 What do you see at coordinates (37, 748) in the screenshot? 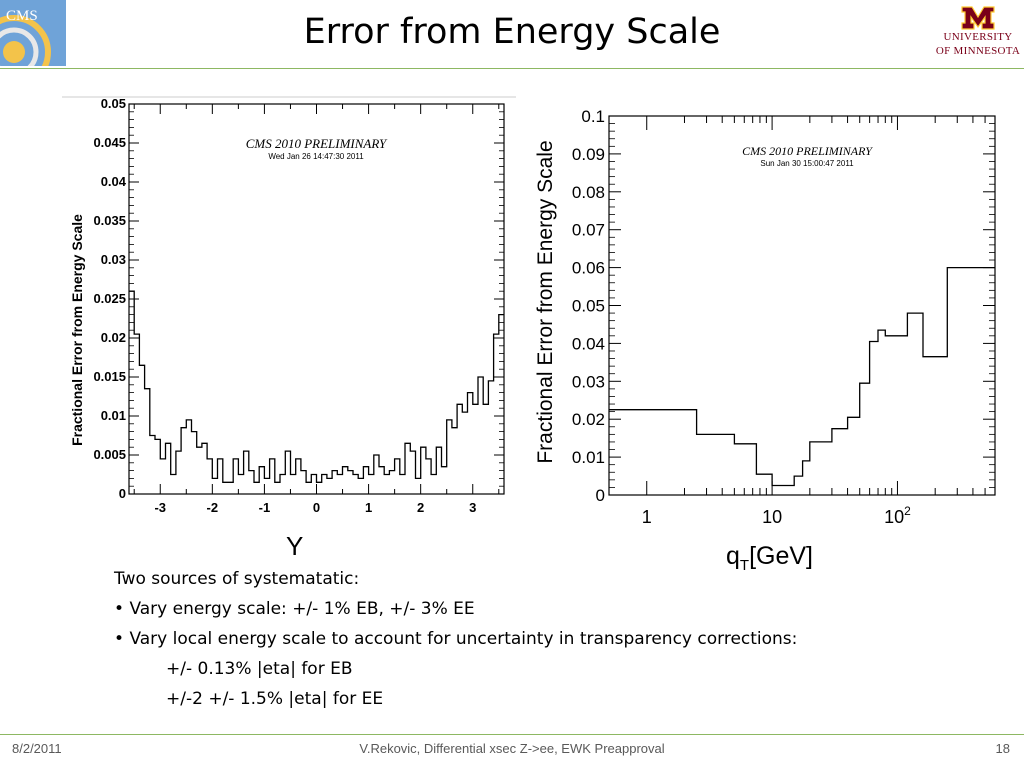
I see `footer-date: 8/2/2011` at bounding box center [37, 748].